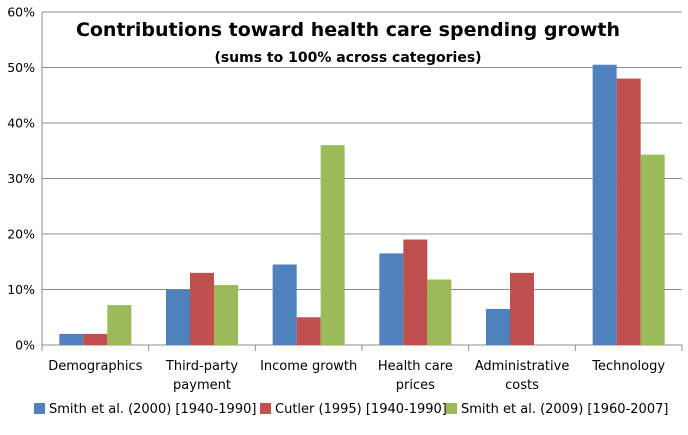 This screenshot has height=435, width=688. I want to click on x-category-label: Third-party, so click(202, 366).